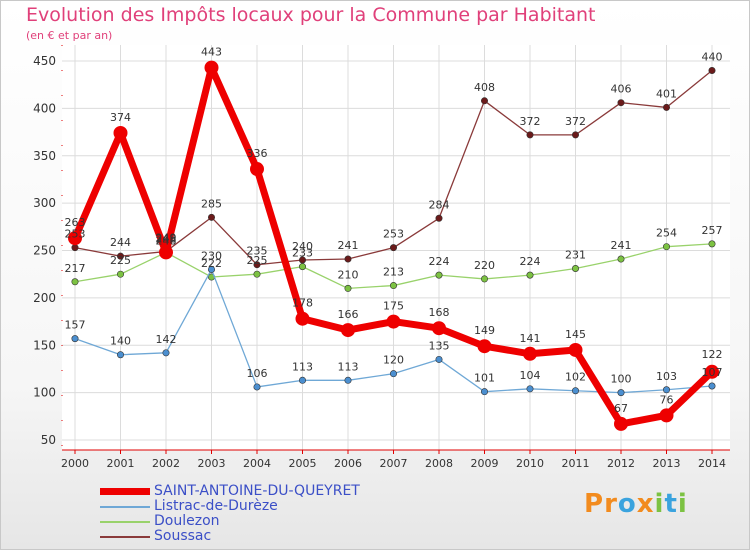 This screenshot has height=550, width=750. I want to click on data-label: 443, so click(211, 52).